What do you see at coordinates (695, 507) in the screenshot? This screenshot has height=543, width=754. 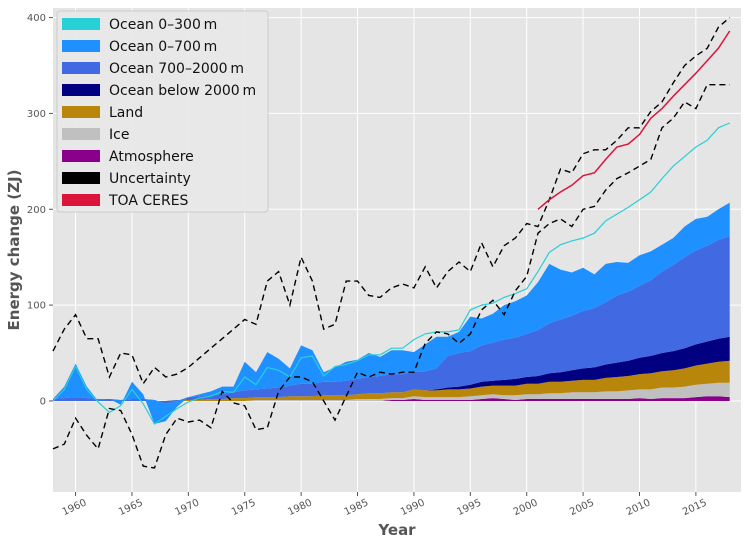 I see `x-tick-label: 2015` at bounding box center [695, 507].